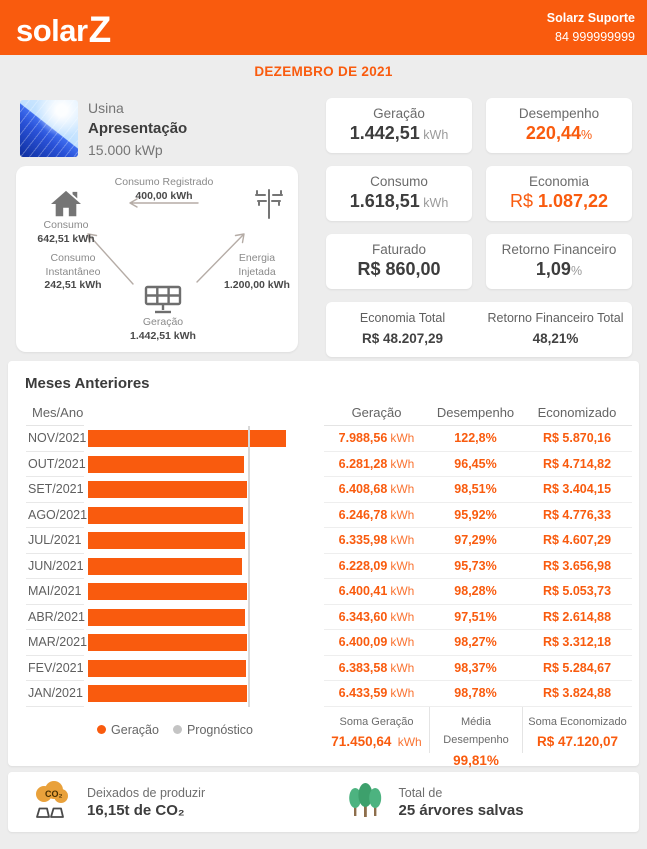 This screenshot has height=849, width=647. Describe the element at coordinates (146, 792) in the screenshot. I see `co2-label: Deixados de produzir` at that location.